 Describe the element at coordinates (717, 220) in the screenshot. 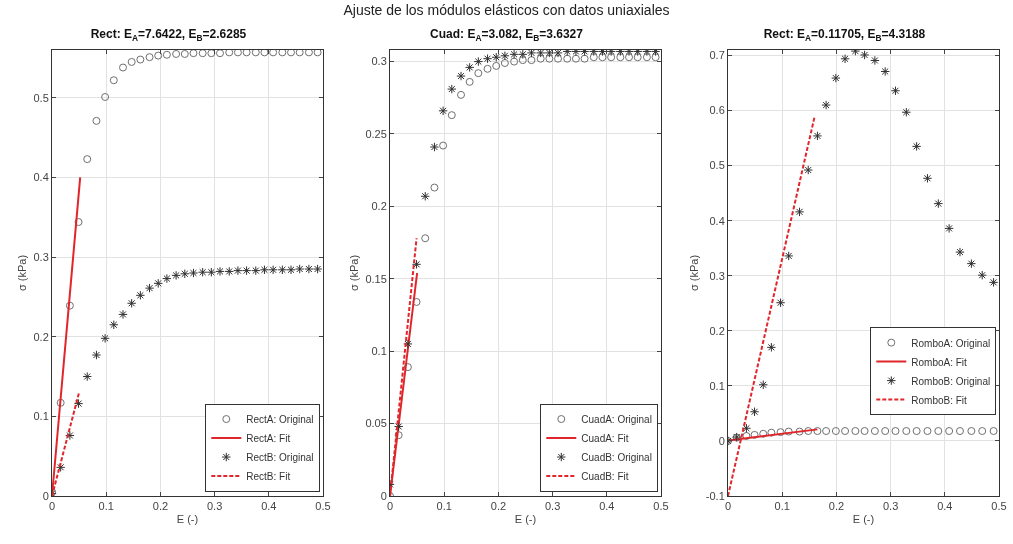

I see `y-tick-label: 0.4` at that location.